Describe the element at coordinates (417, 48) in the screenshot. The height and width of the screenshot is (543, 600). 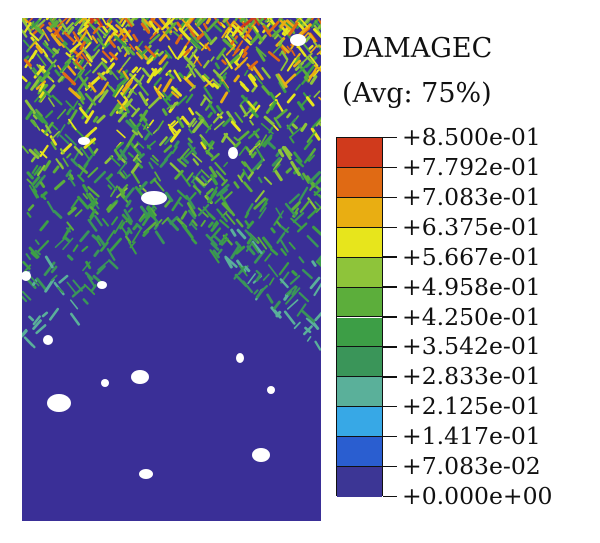
I see `legend-title: DAMAGEC` at that location.